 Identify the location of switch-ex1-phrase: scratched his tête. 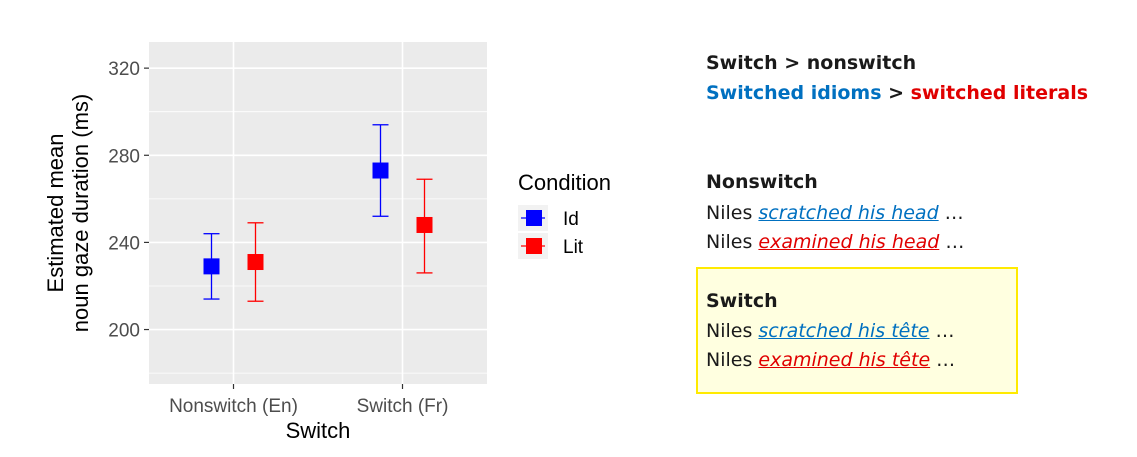
(844, 331).